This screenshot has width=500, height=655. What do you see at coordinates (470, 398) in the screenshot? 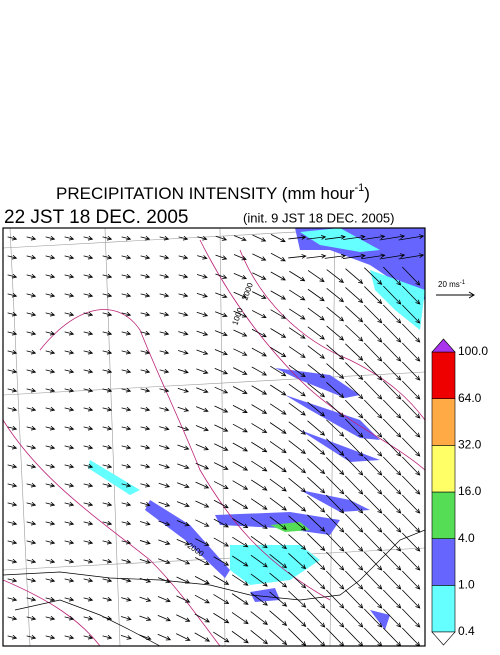
I see `colorbar-label: 64.0` at bounding box center [470, 398].